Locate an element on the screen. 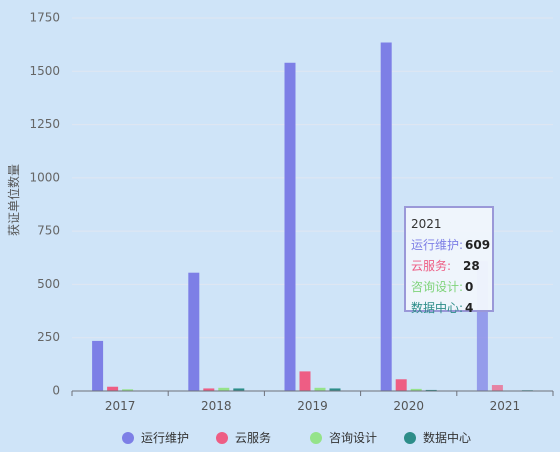 Image resolution: width=560 pixels, height=452 pixels. y-tick-label: 500 is located at coordinates (48, 284).